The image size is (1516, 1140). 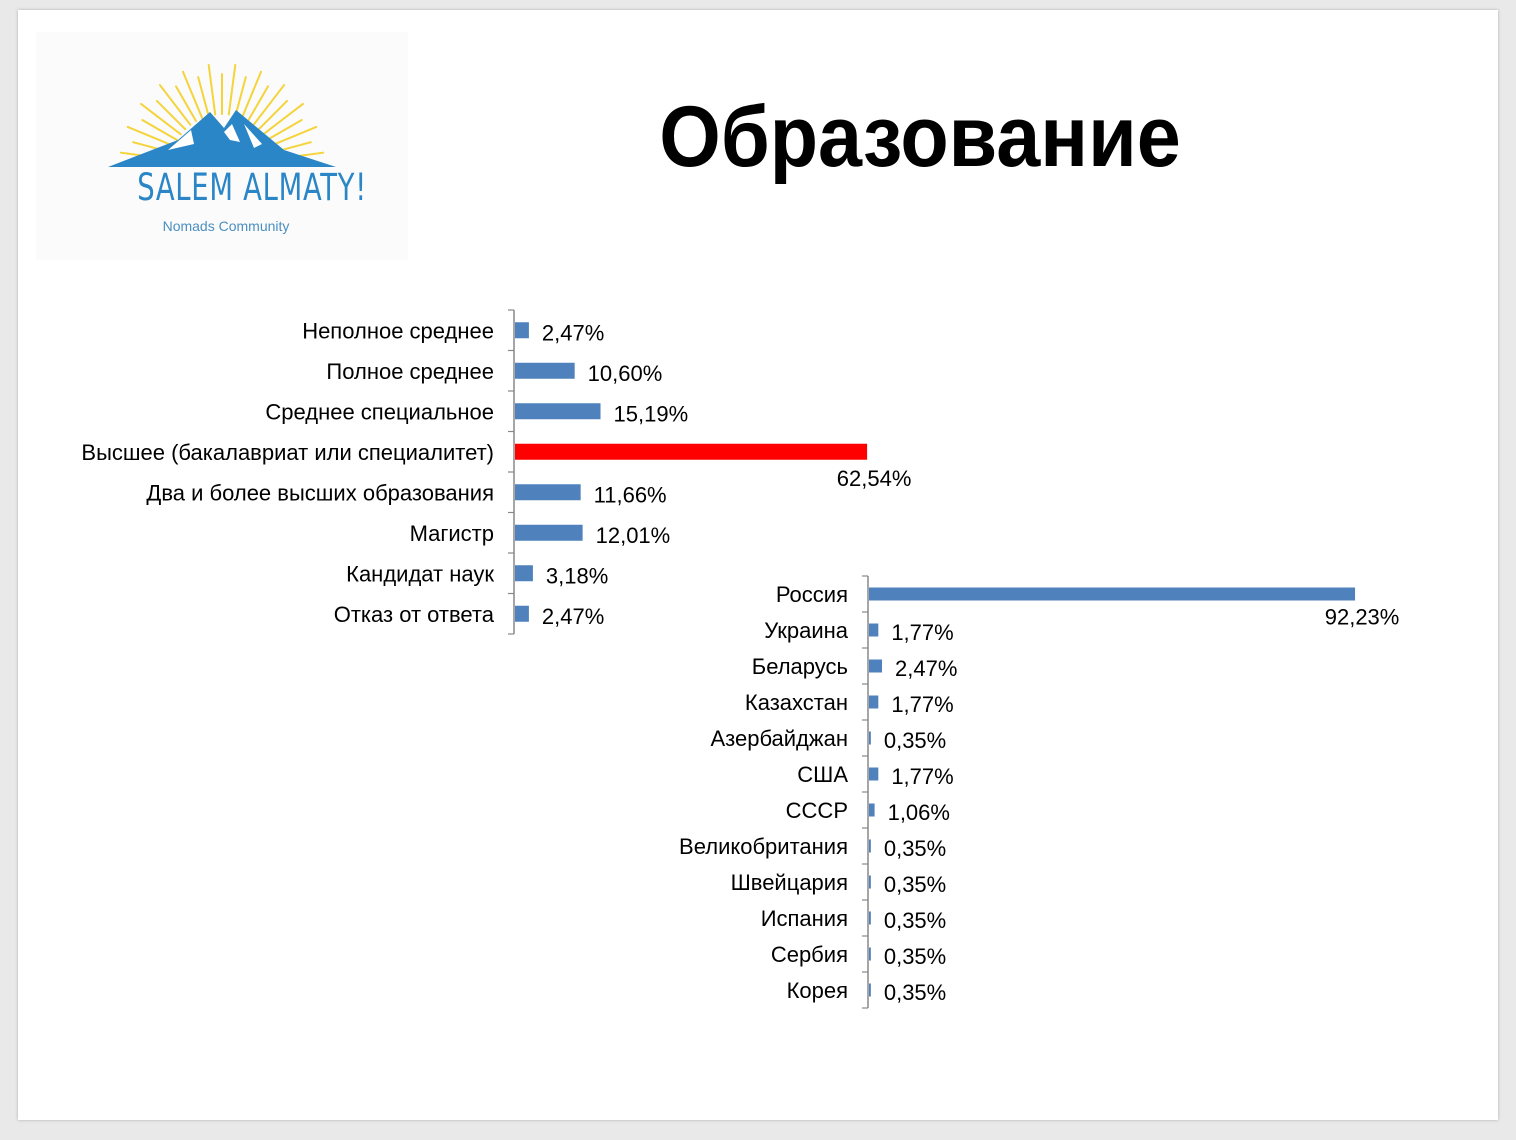 What do you see at coordinates (796, 702) in the screenshot?
I see `country-category-label: Казахстан` at bounding box center [796, 702].